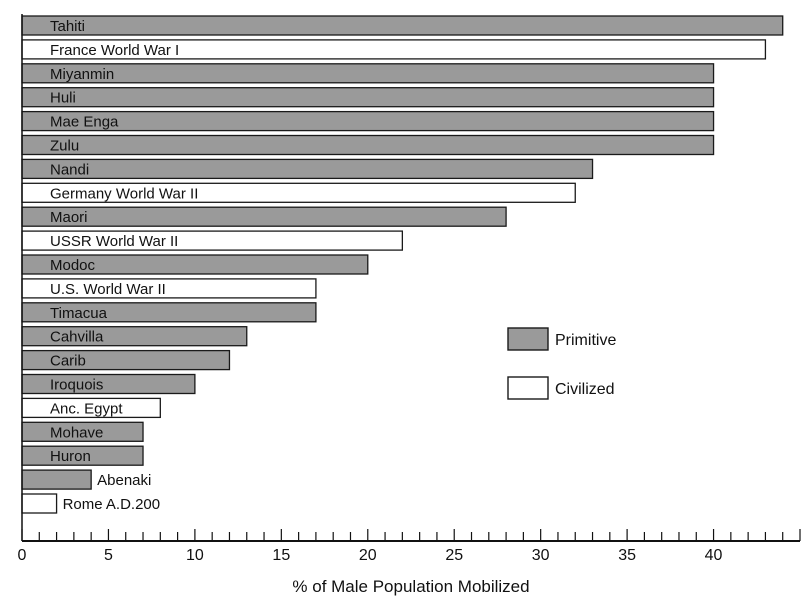 This screenshot has width=812, height=603. What do you see at coordinates (124, 480) in the screenshot?
I see `bar-label-19: Abenaki` at bounding box center [124, 480].